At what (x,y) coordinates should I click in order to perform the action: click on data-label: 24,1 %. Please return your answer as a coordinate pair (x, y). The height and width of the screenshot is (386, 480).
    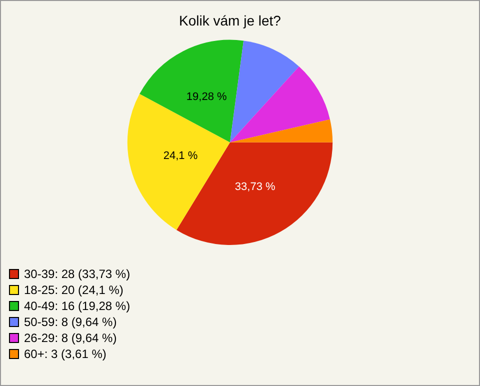
    Looking at the image, I should click on (180, 156).